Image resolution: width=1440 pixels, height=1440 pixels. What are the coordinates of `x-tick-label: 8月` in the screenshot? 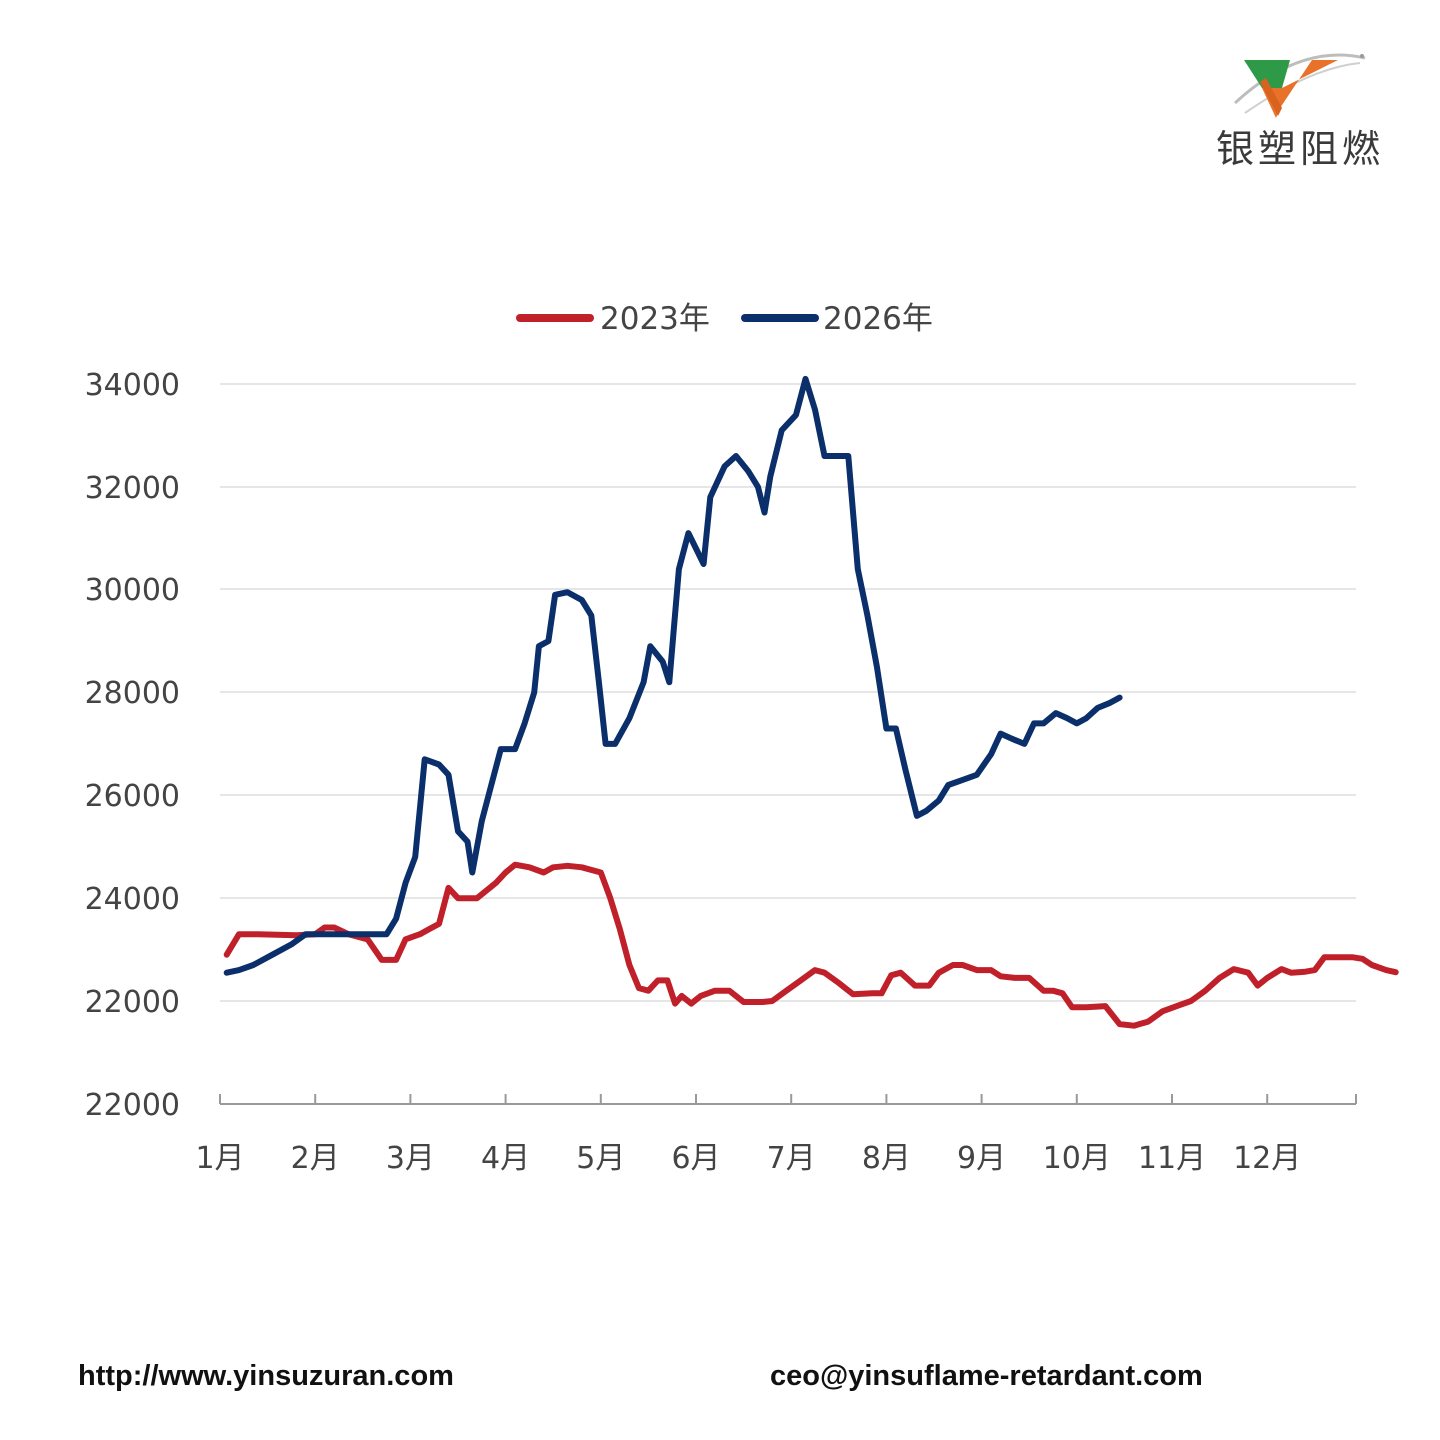 It's located at (886, 1158).